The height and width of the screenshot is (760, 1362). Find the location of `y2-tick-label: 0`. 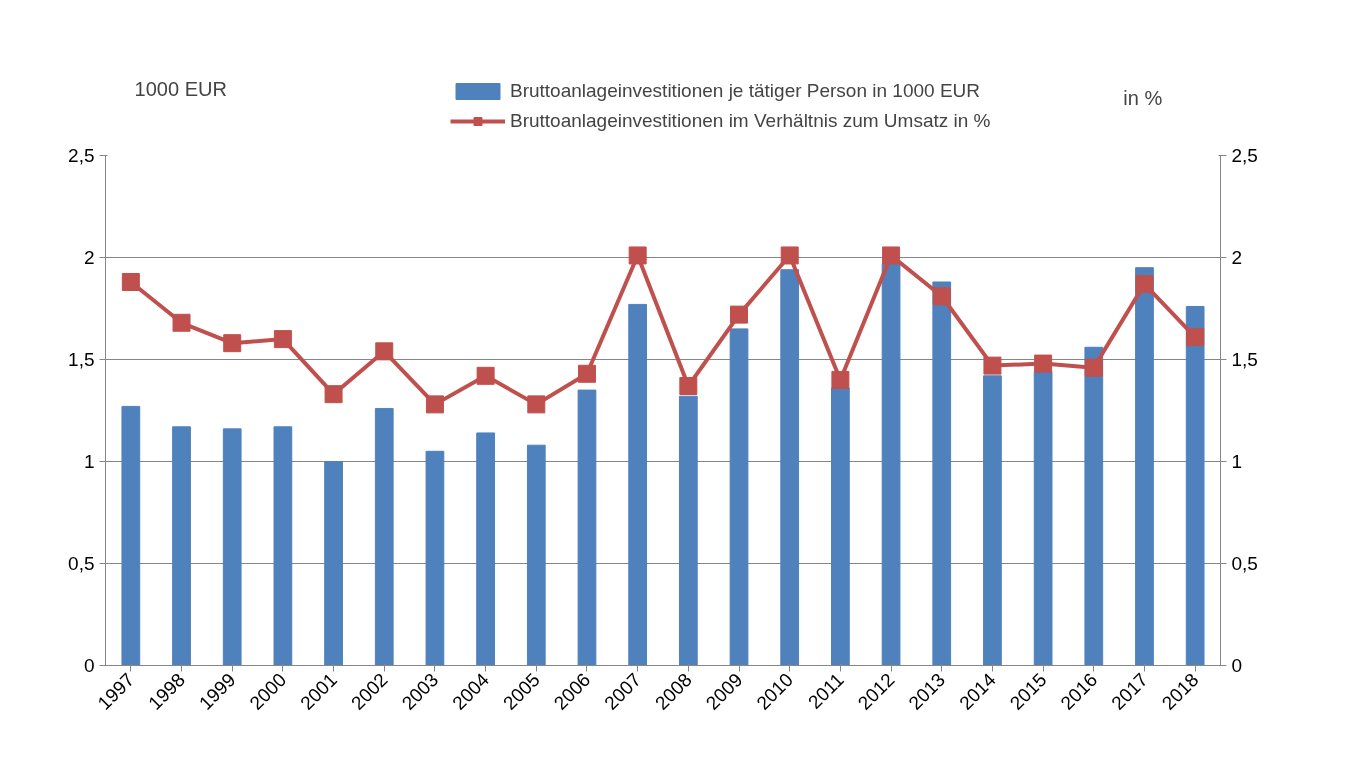

y2-tick-label: 0 is located at coordinates (1237, 665).